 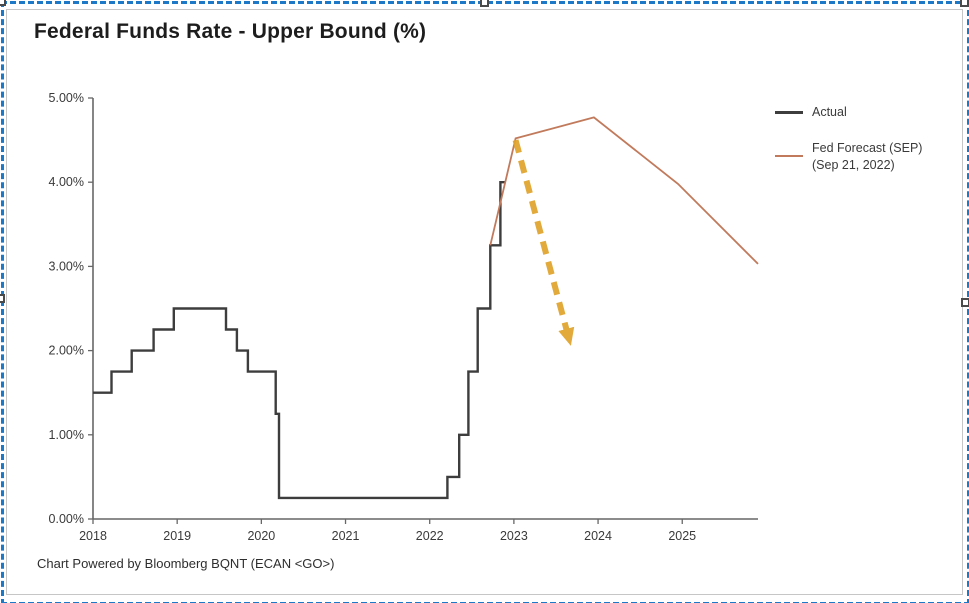 I want to click on y-tick-label: 0.00%, so click(x=66, y=519).